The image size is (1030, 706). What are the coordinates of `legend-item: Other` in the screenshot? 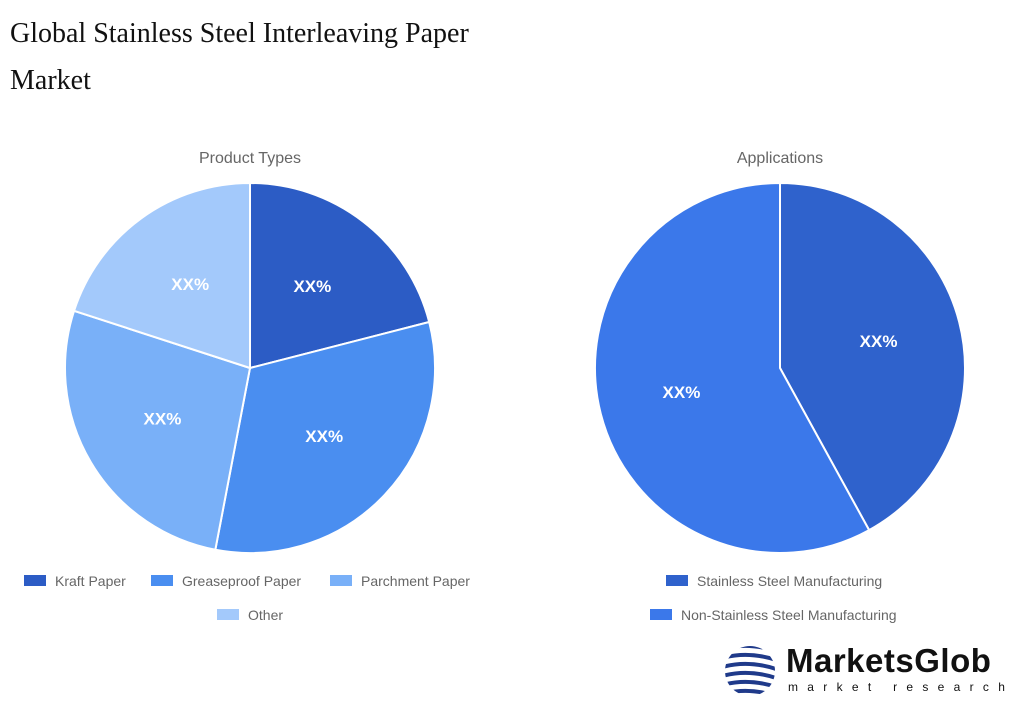 It's located at (265, 615).